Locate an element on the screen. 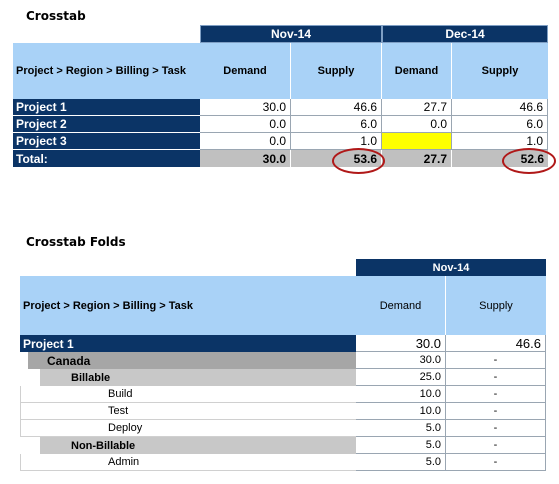  col-header-supply-dec: Supply is located at coordinates (500, 71).